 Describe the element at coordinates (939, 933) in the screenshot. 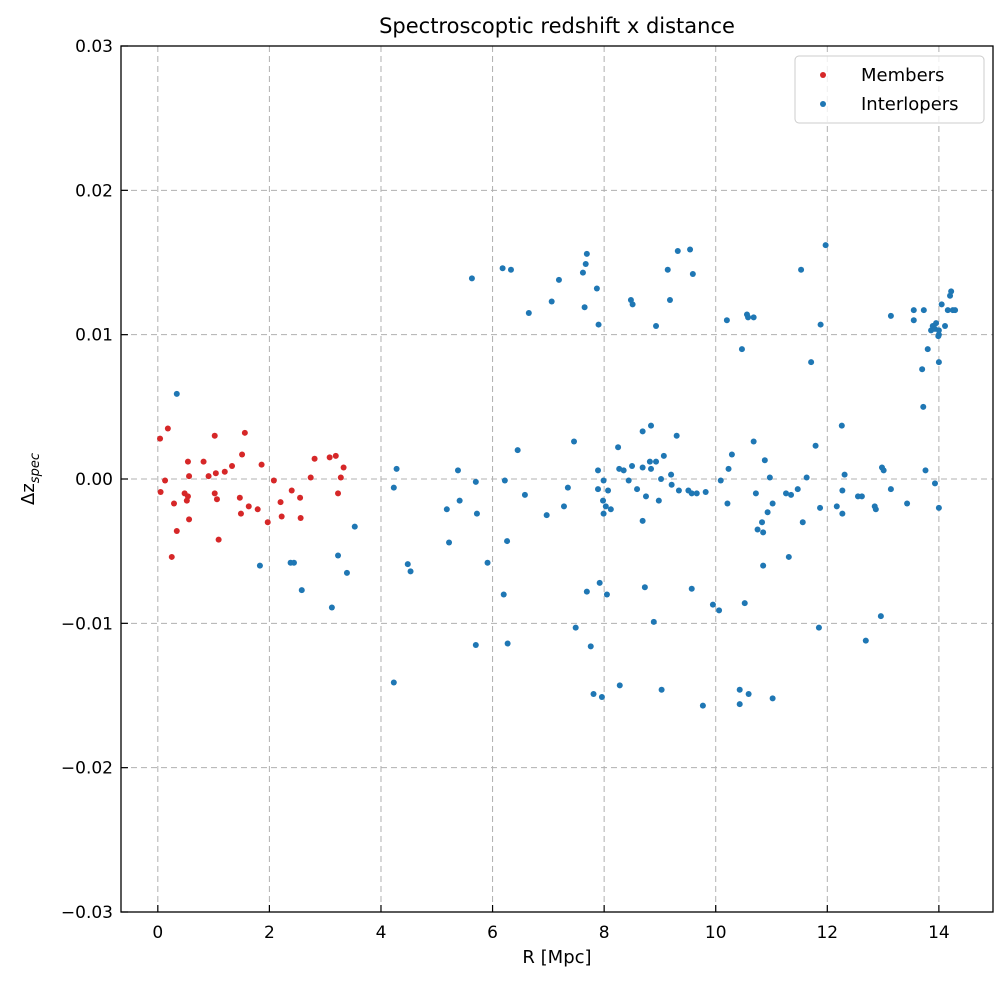

I see `x-tick-label: 14` at that location.